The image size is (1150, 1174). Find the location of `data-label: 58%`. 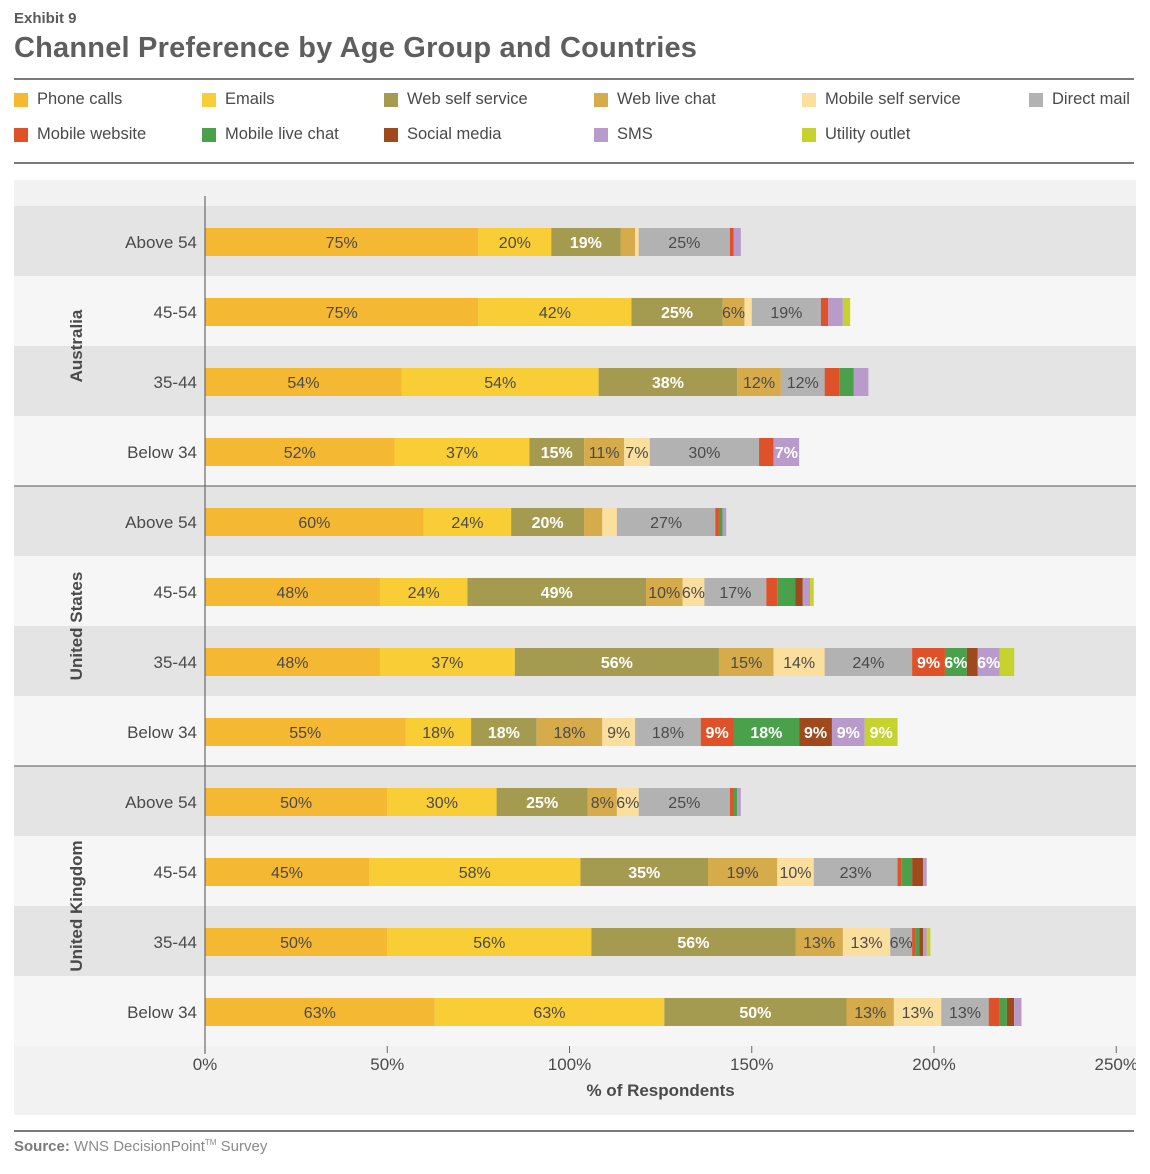

data-label: 58% is located at coordinates (475, 873).